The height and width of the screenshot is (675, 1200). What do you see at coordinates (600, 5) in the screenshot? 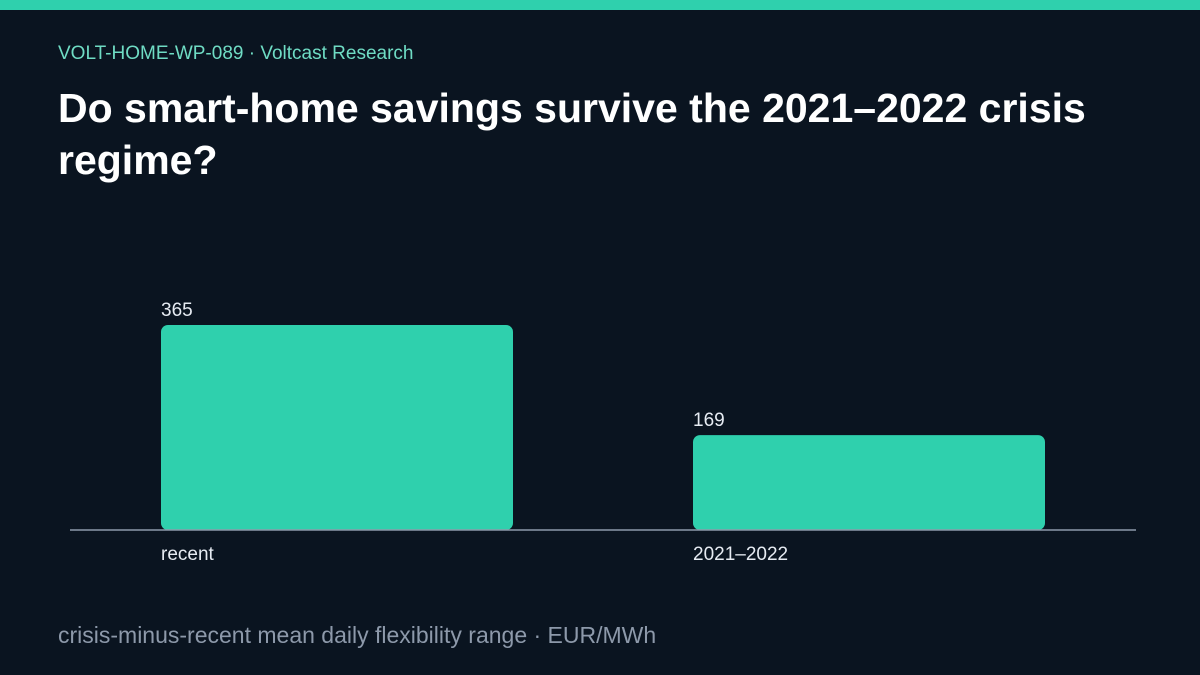
I see `top-accent-bar` at bounding box center [600, 5].